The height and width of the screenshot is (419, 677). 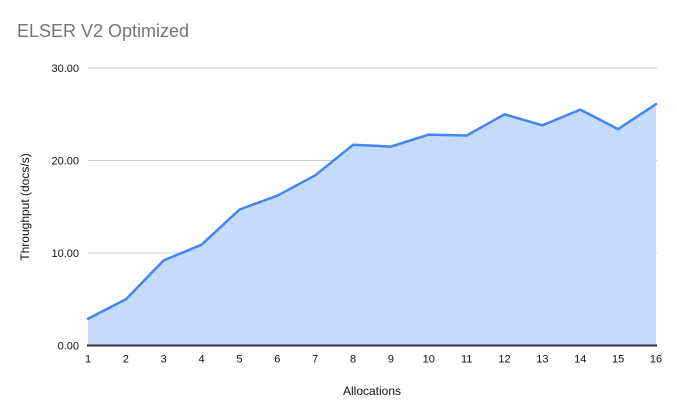 I want to click on x-tick-label: 16, so click(x=656, y=360).